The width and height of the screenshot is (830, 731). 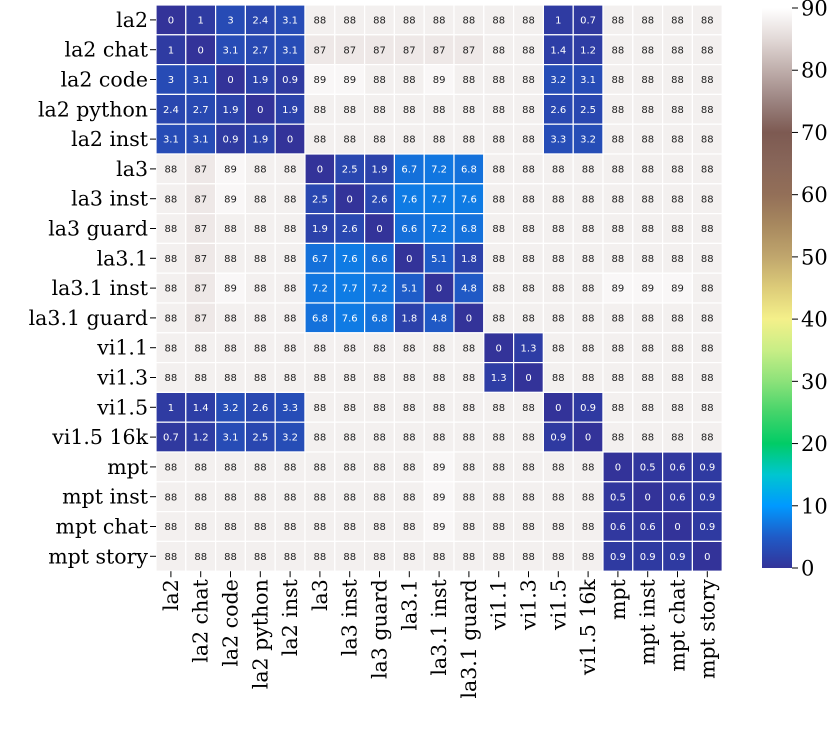 What do you see at coordinates (110, 139) in the screenshot?
I see `row-tick-label: la2 inst` at bounding box center [110, 139].